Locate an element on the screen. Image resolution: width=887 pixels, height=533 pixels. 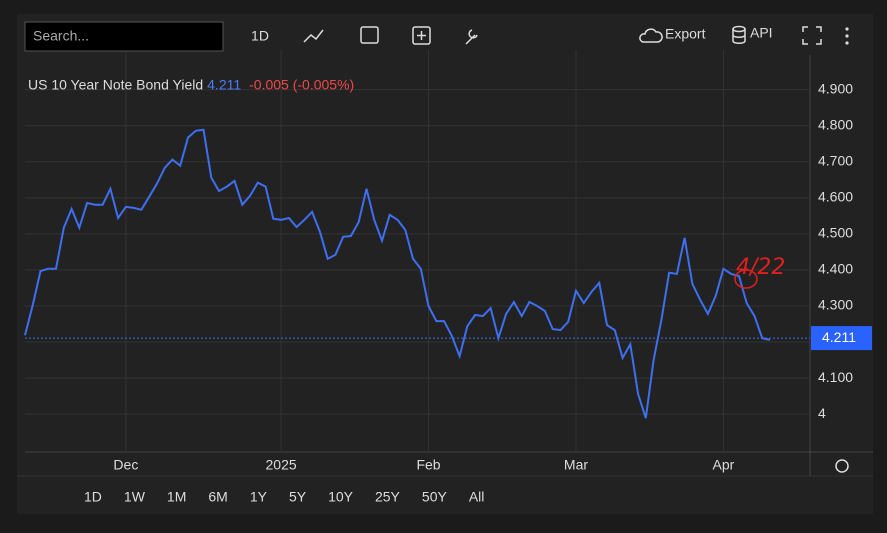
x-tick-label: Apr is located at coordinates (724, 465).